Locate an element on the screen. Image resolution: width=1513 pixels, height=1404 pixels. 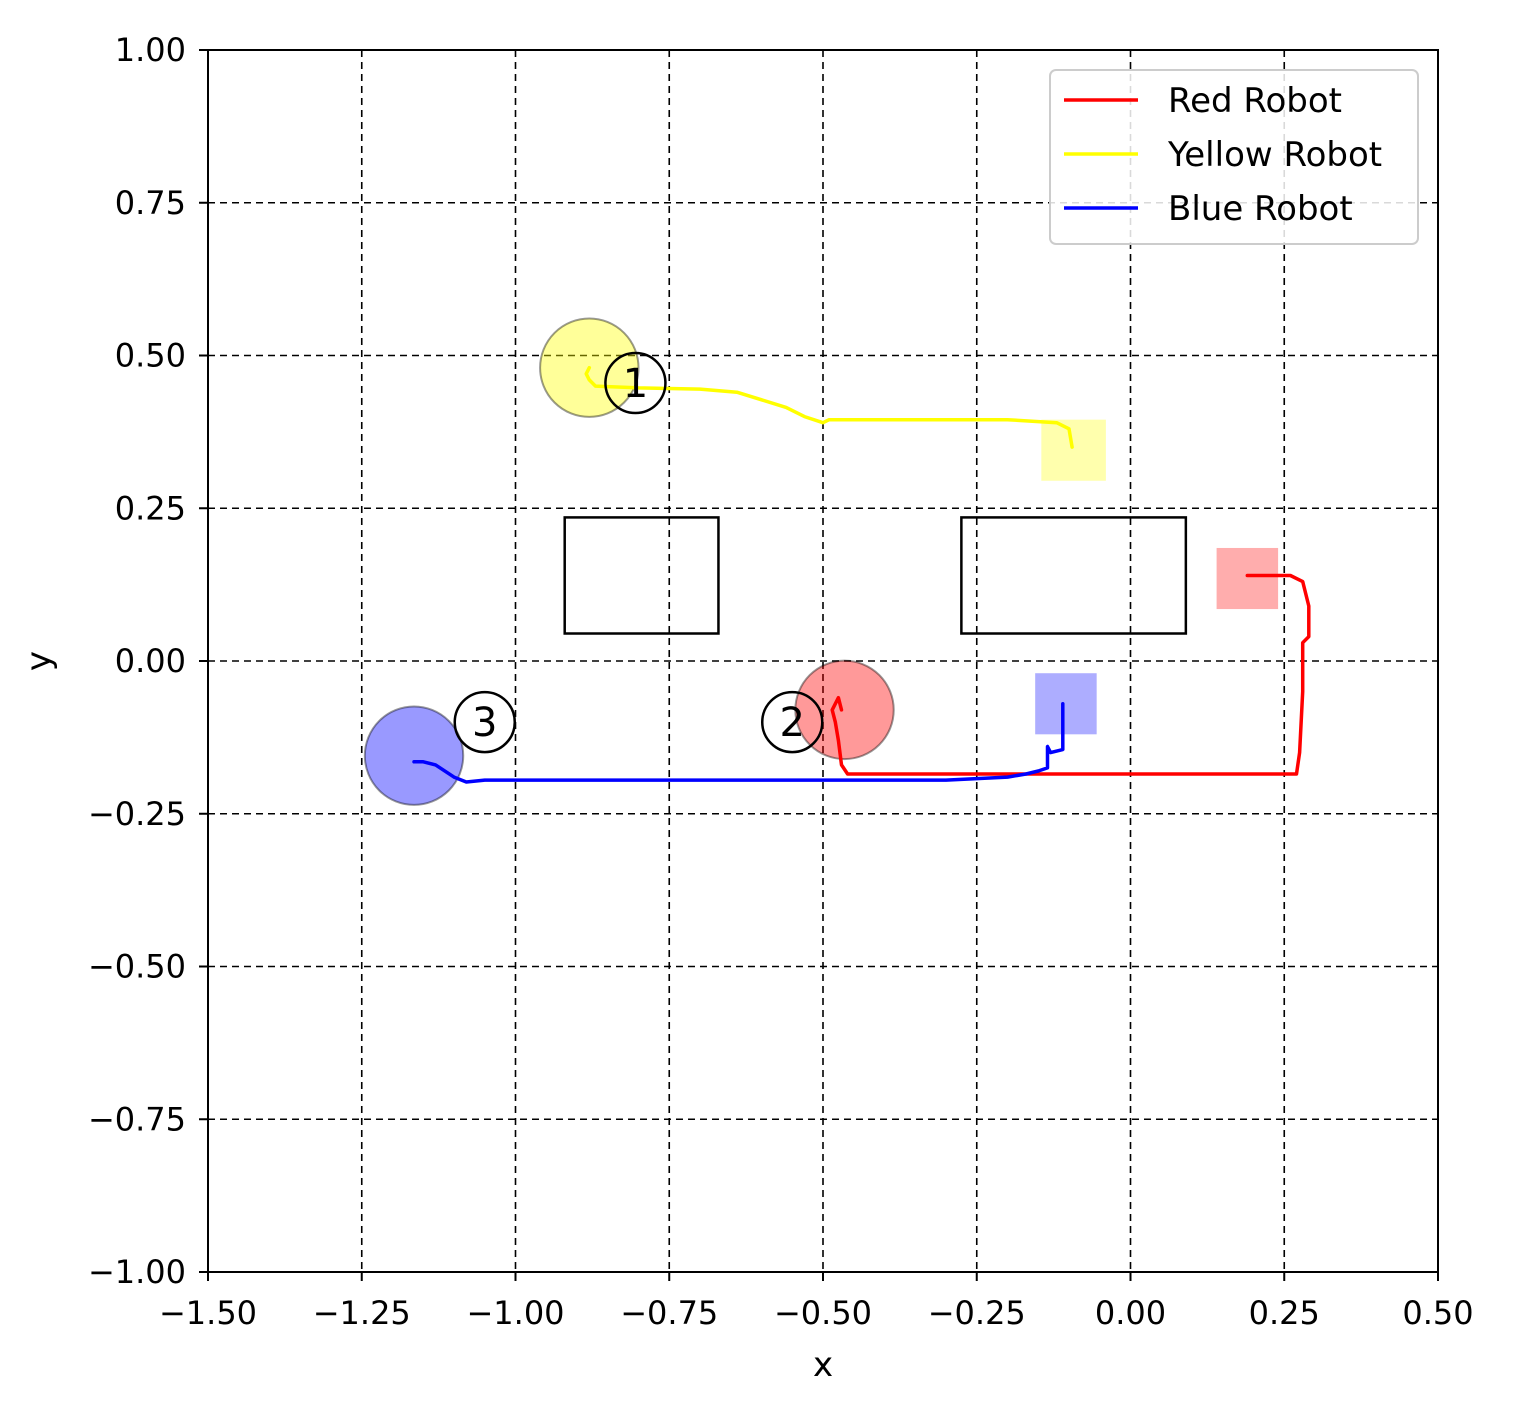
legend-label-0: Red Robot is located at coordinates (1255, 101).